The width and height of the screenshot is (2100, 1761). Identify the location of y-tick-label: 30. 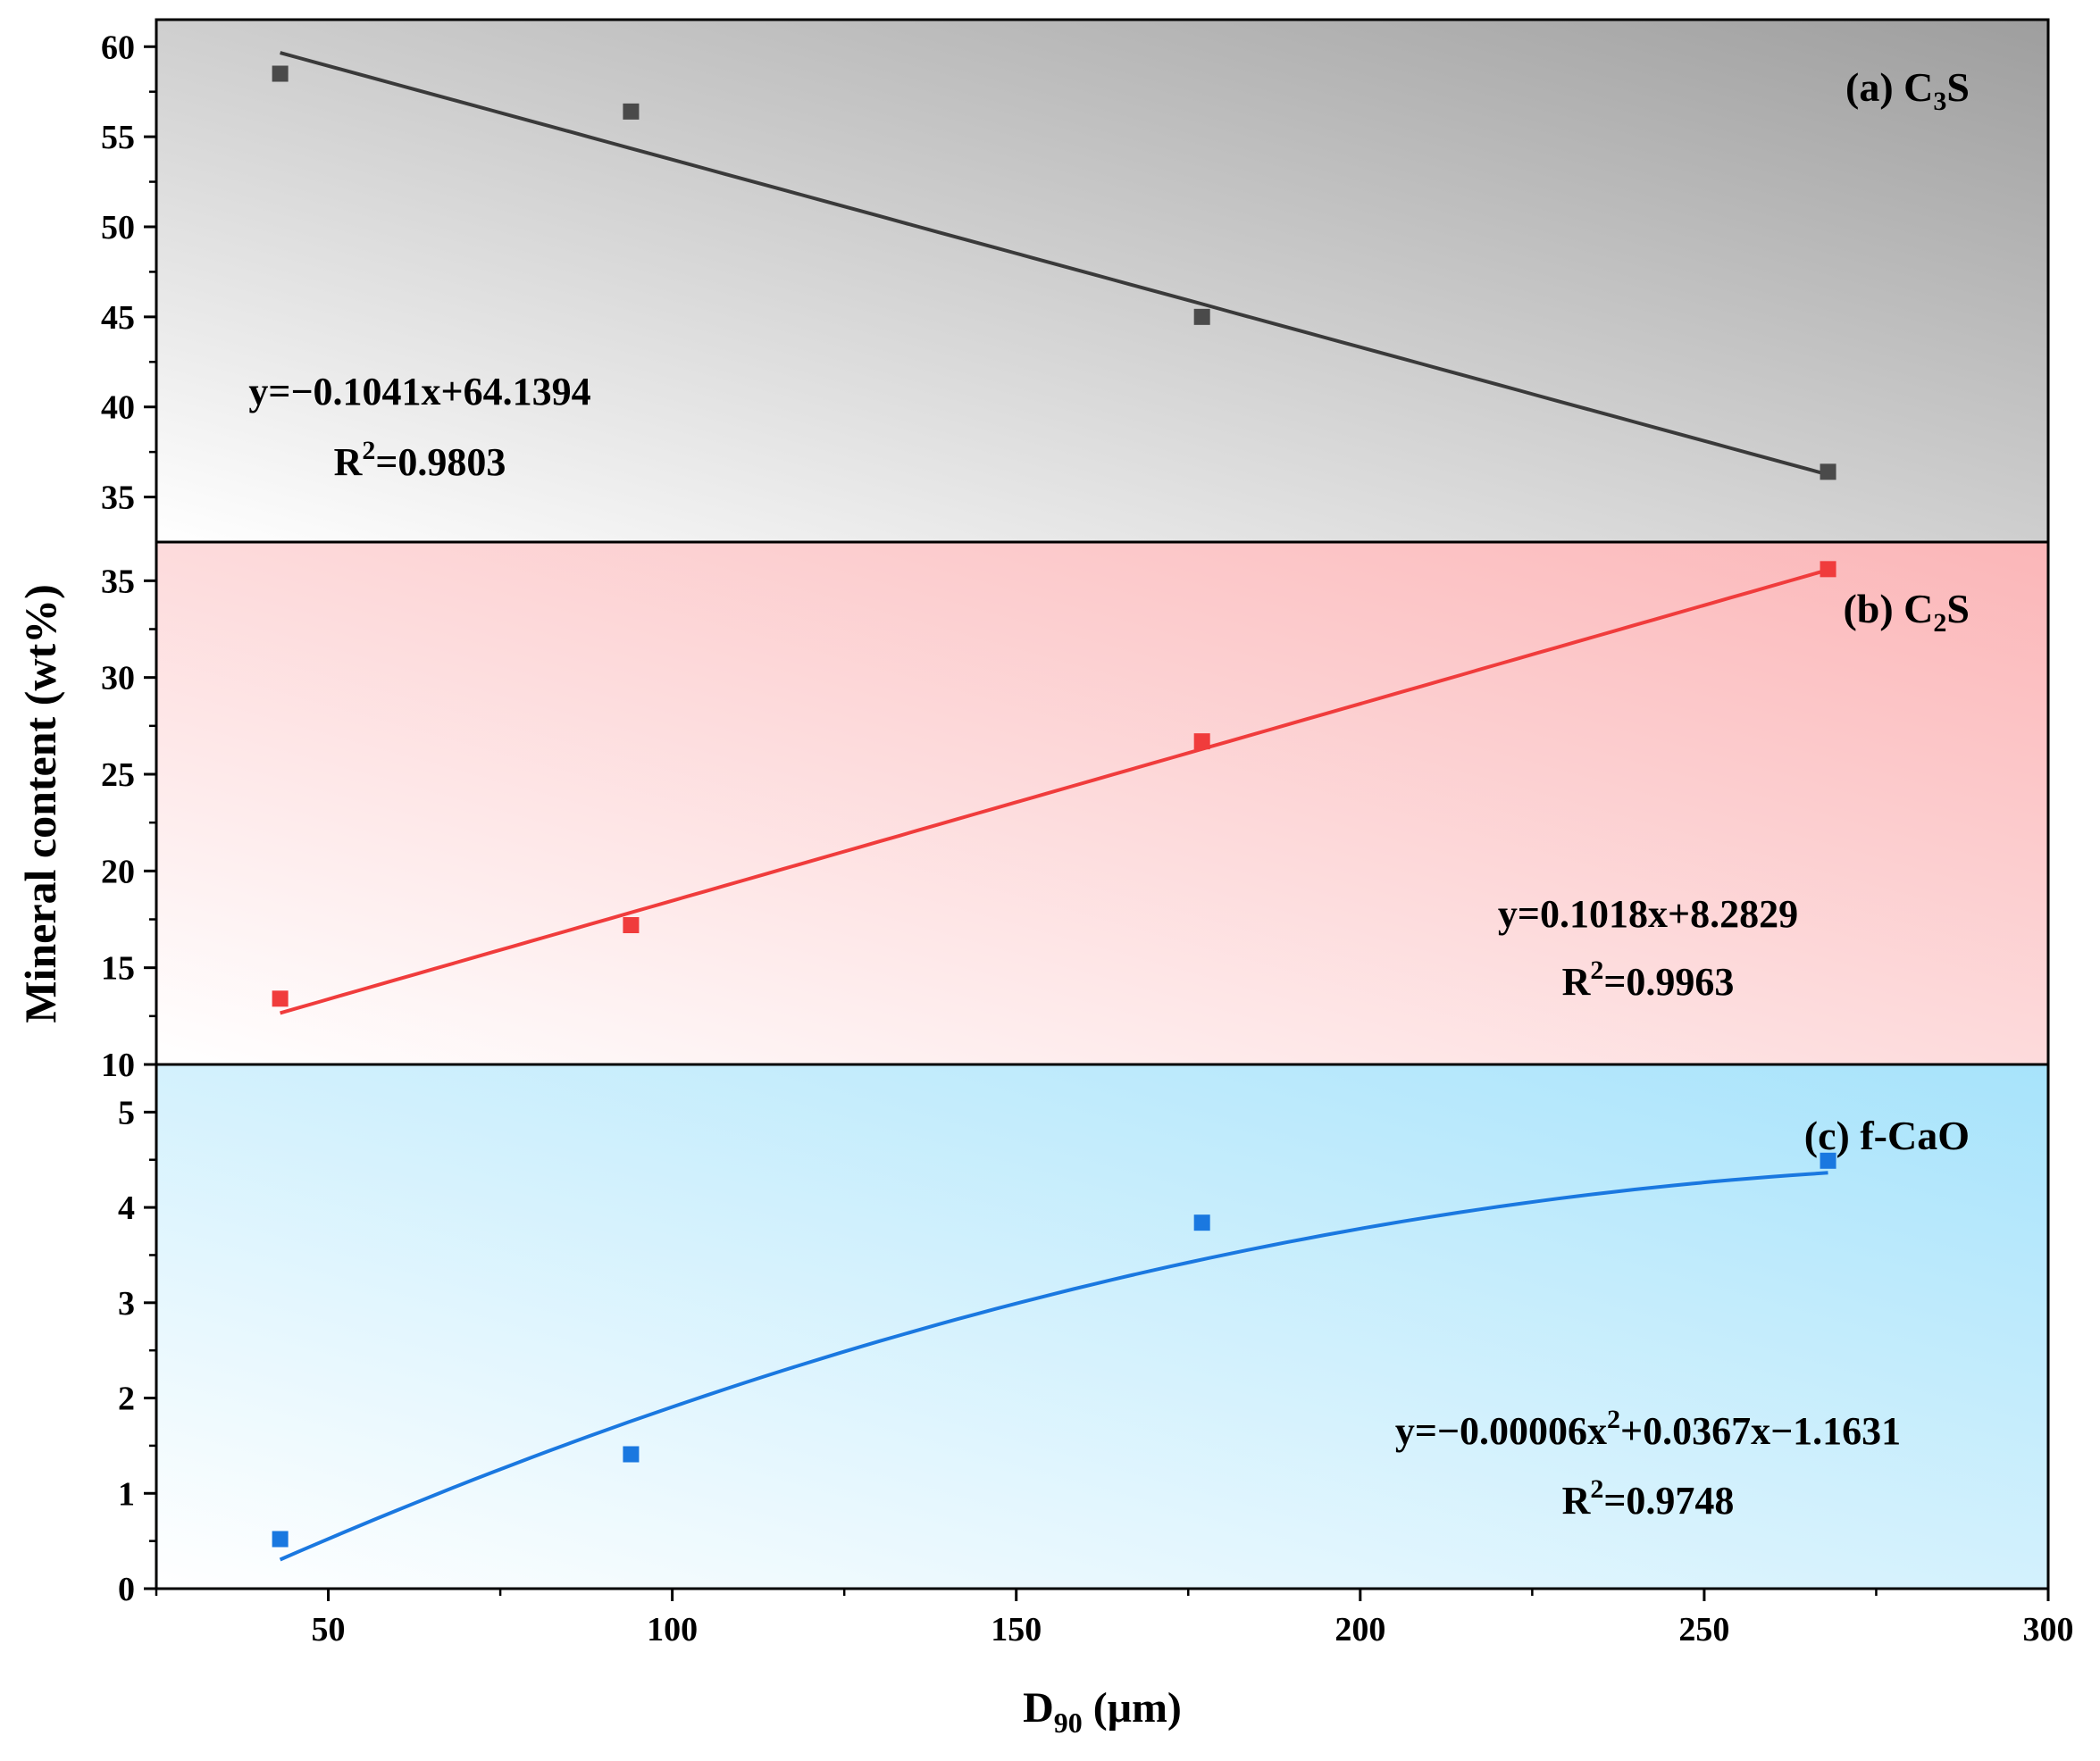
(118, 678).